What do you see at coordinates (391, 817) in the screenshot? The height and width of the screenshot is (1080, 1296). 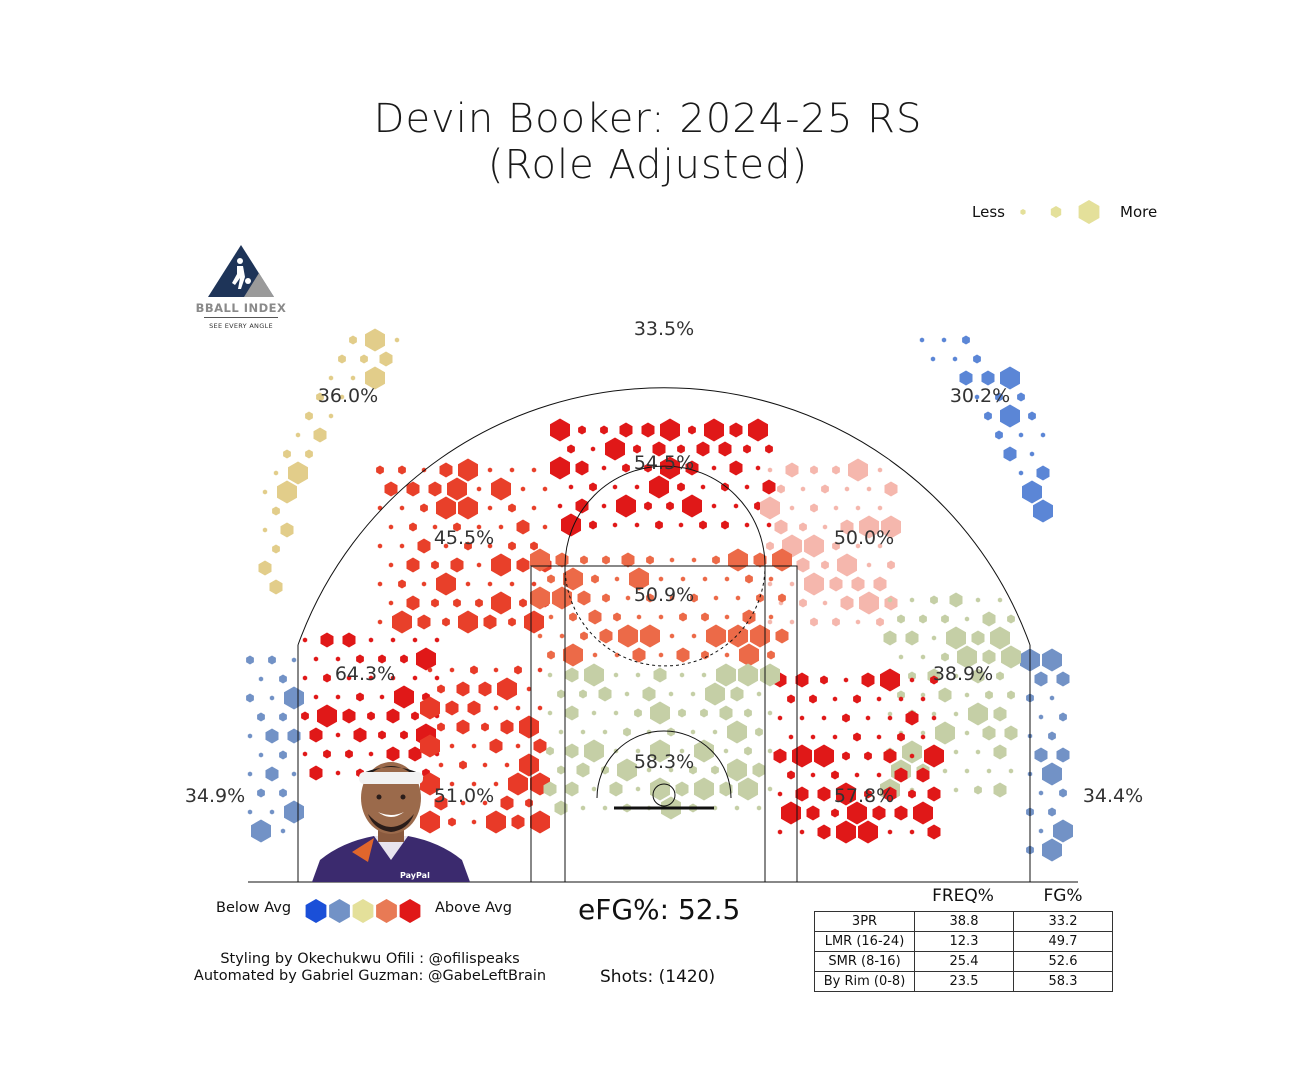 I see `player-headshot: PayPal` at bounding box center [391, 817].